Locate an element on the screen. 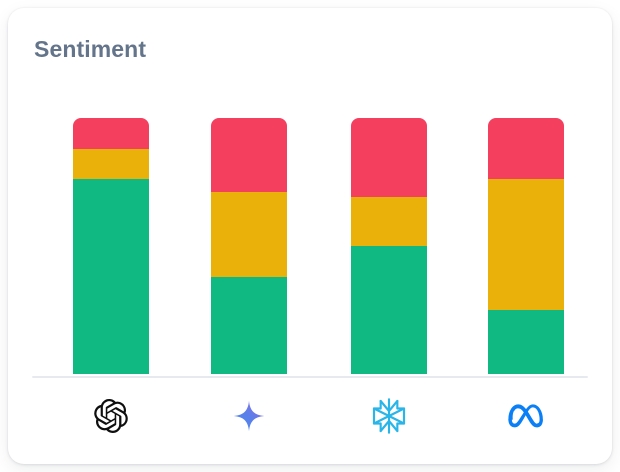 This screenshot has height=472, width=620. bar-snowflake is located at coordinates (389, 246).